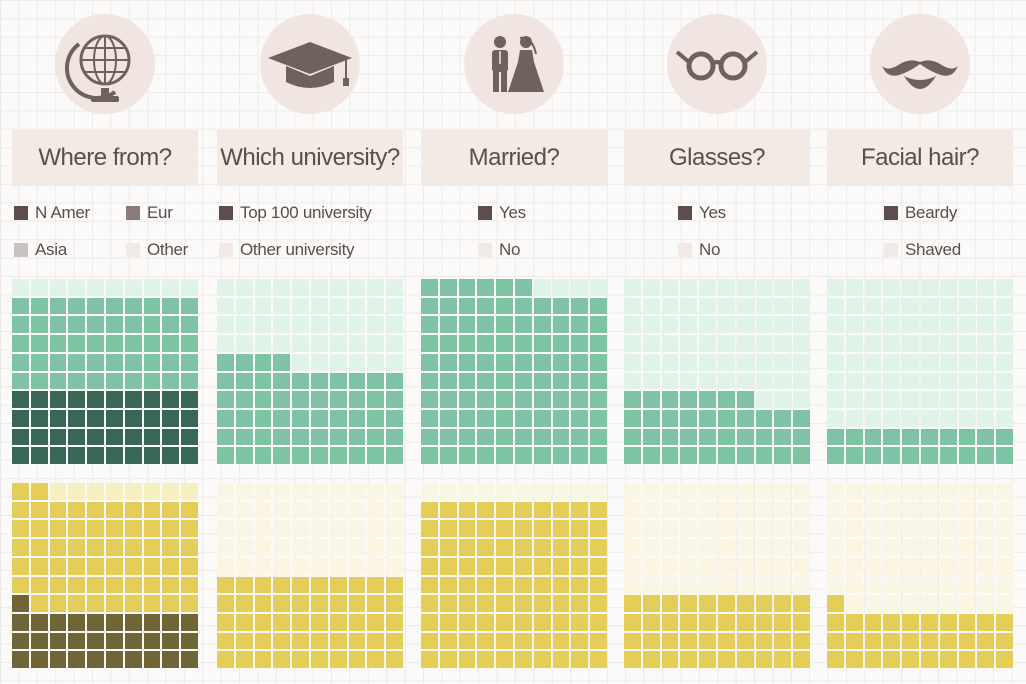 Image resolution: width=1026 pixels, height=684 pixels. I want to click on legend-label: Beardy, so click(931, 212).